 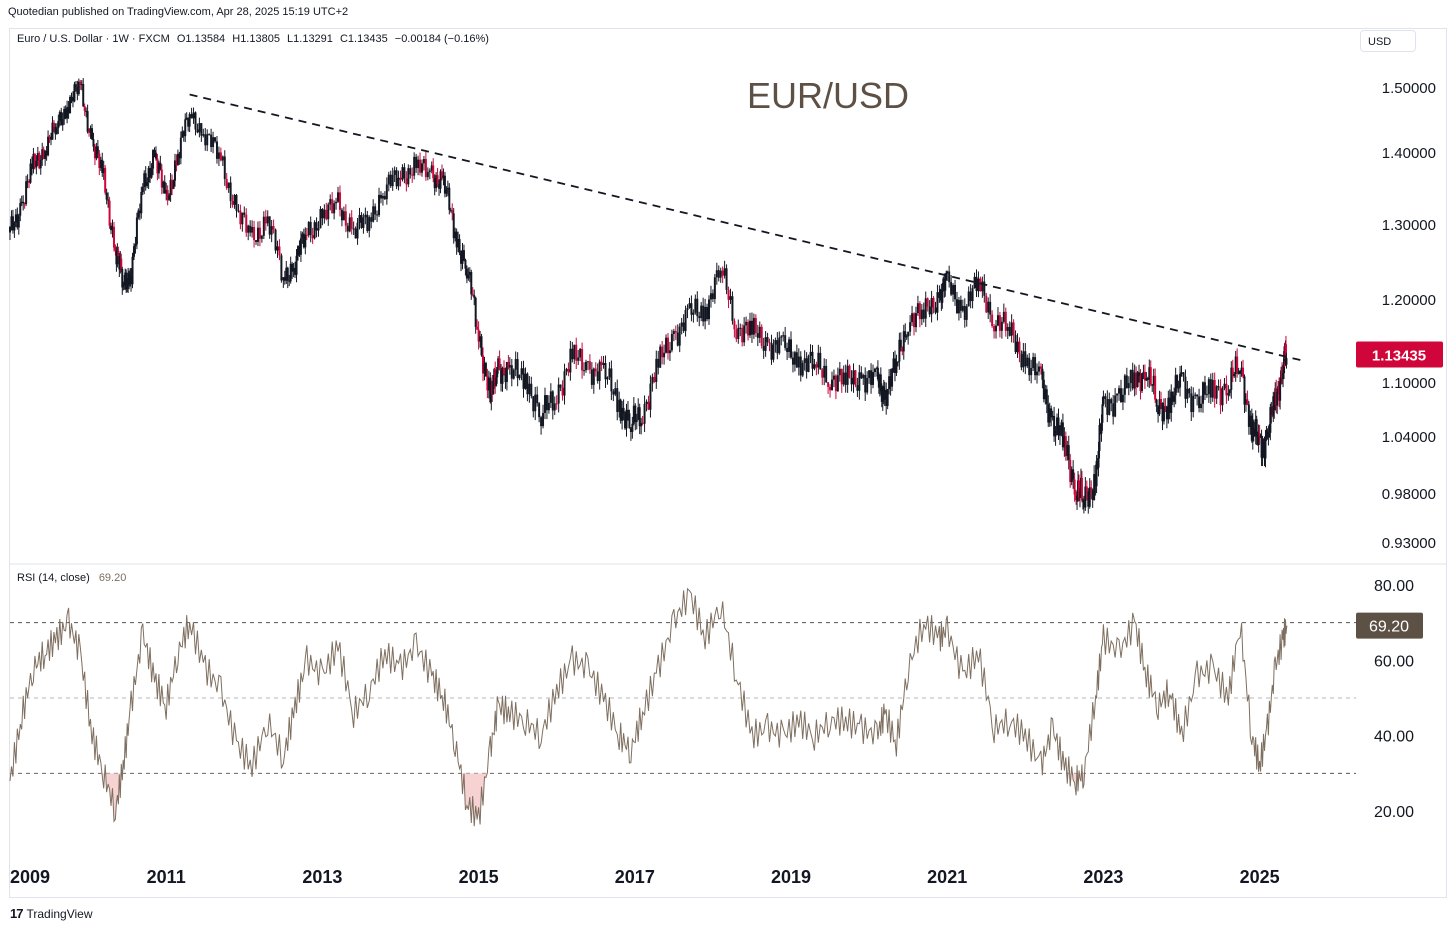 I want to click on ohlc-close: C1.13435, so click(x=363, y=39).